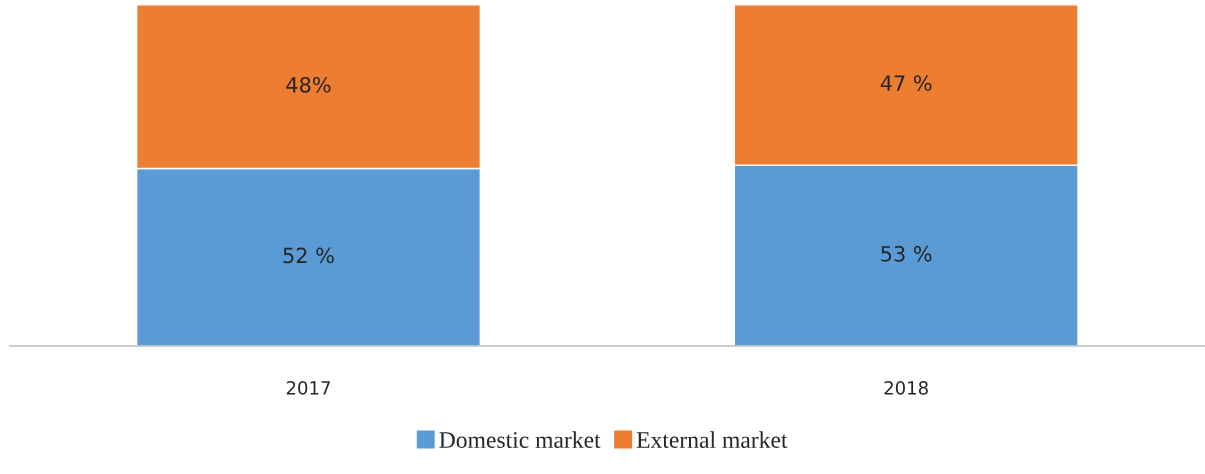 The image size is (1205, 474). Describe the element at coordinates (308, 255) in the screenshot. I see `data-label: 52 %` at that location.